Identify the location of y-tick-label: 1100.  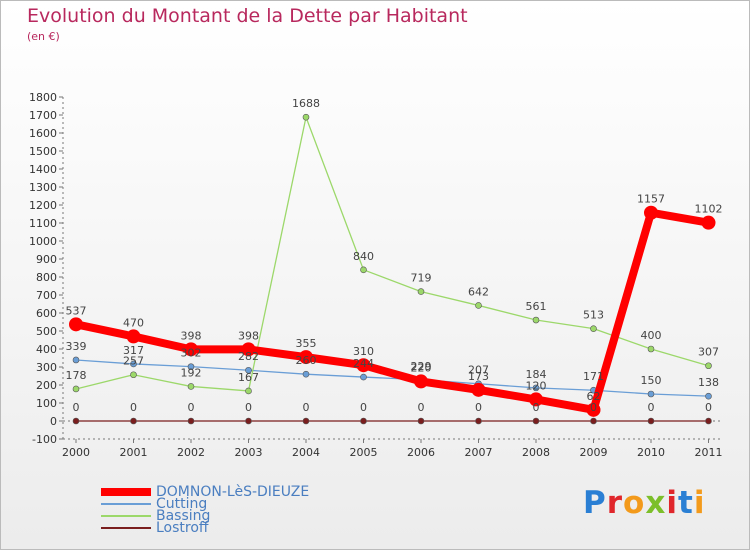
(43, 223).